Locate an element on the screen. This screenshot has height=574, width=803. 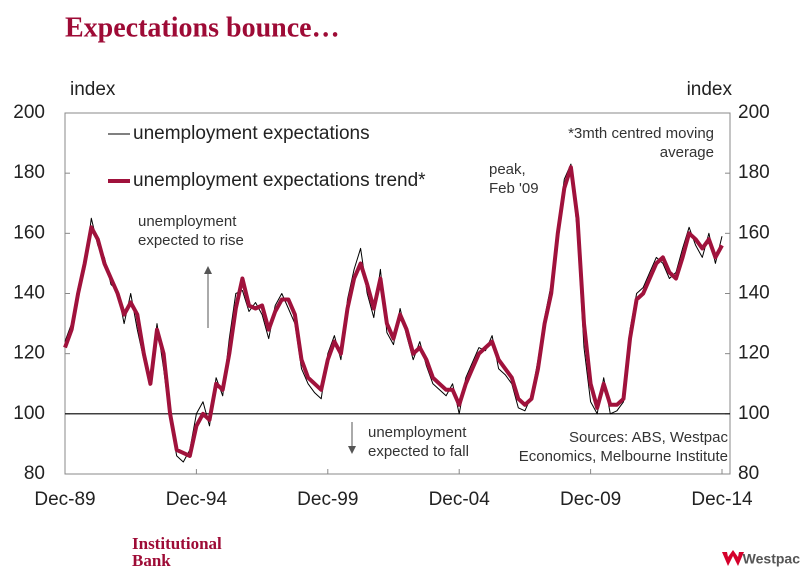
legend-label: unemployment expectations trend* is located at coordinates (279, 180).